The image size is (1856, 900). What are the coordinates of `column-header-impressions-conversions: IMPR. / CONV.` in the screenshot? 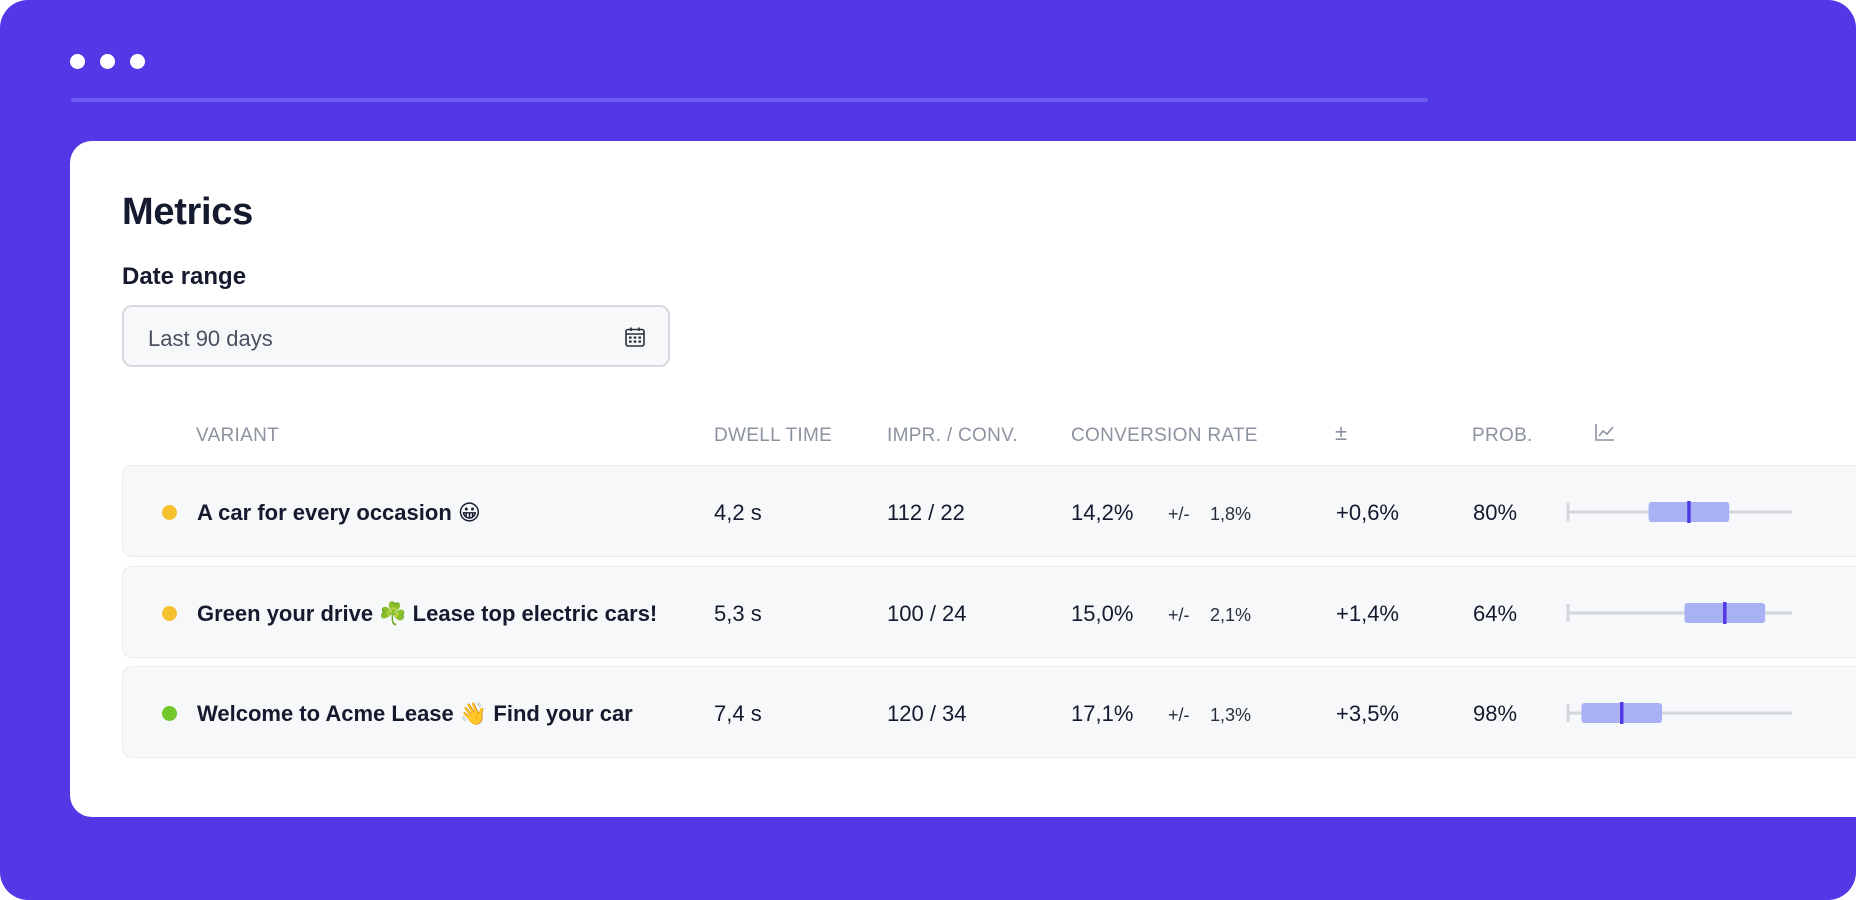 It's located at (952, 435).